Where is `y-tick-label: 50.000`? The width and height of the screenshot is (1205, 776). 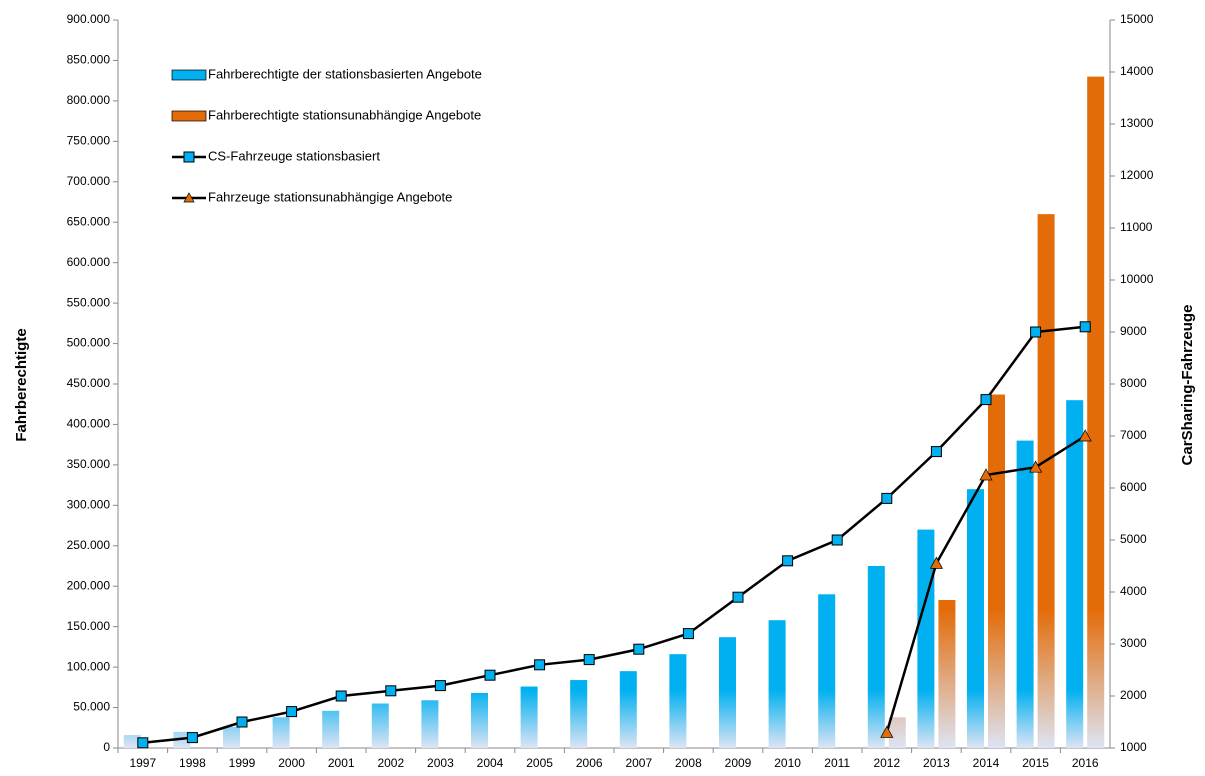 y-tick-label: 50.000 is located at coordinates (91, 707).